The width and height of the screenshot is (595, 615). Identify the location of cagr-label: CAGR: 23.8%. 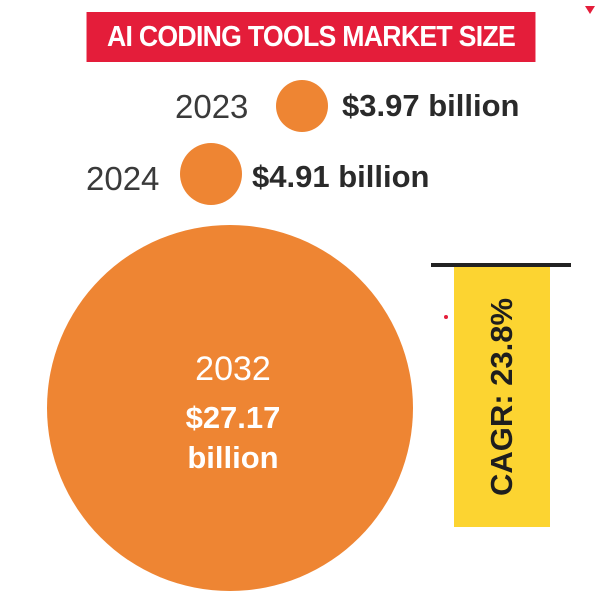
(501, 397).